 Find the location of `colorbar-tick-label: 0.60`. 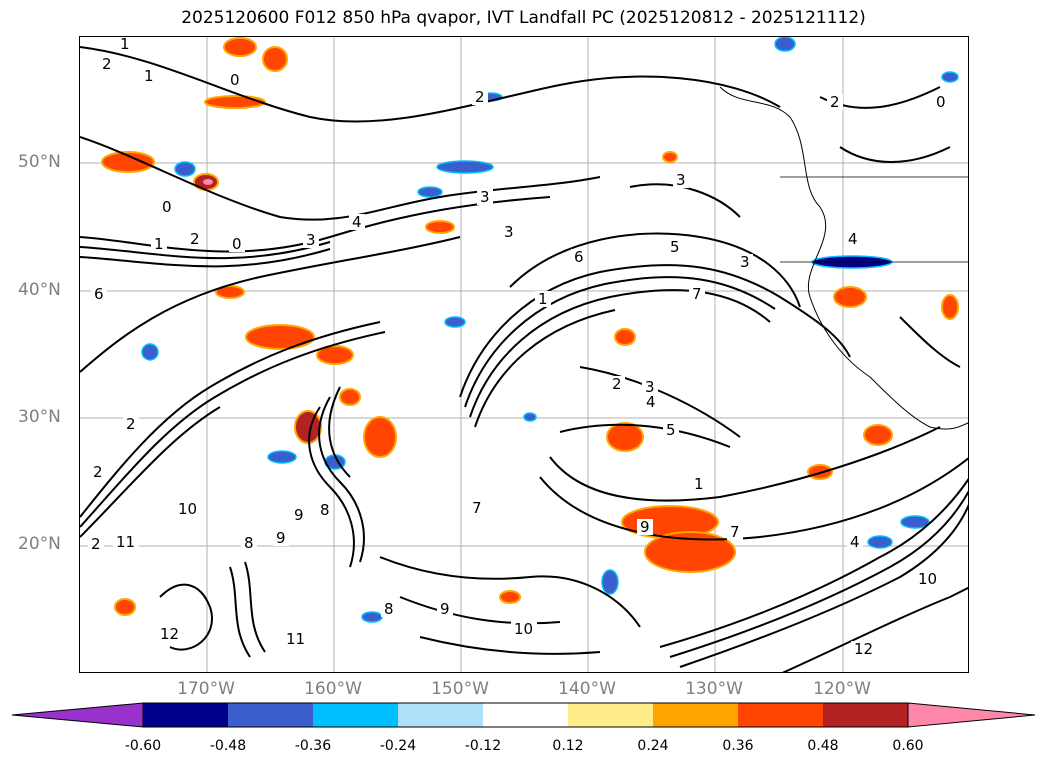

colorbar-tick-label: 0.60 is located at coordinates (908, 746).